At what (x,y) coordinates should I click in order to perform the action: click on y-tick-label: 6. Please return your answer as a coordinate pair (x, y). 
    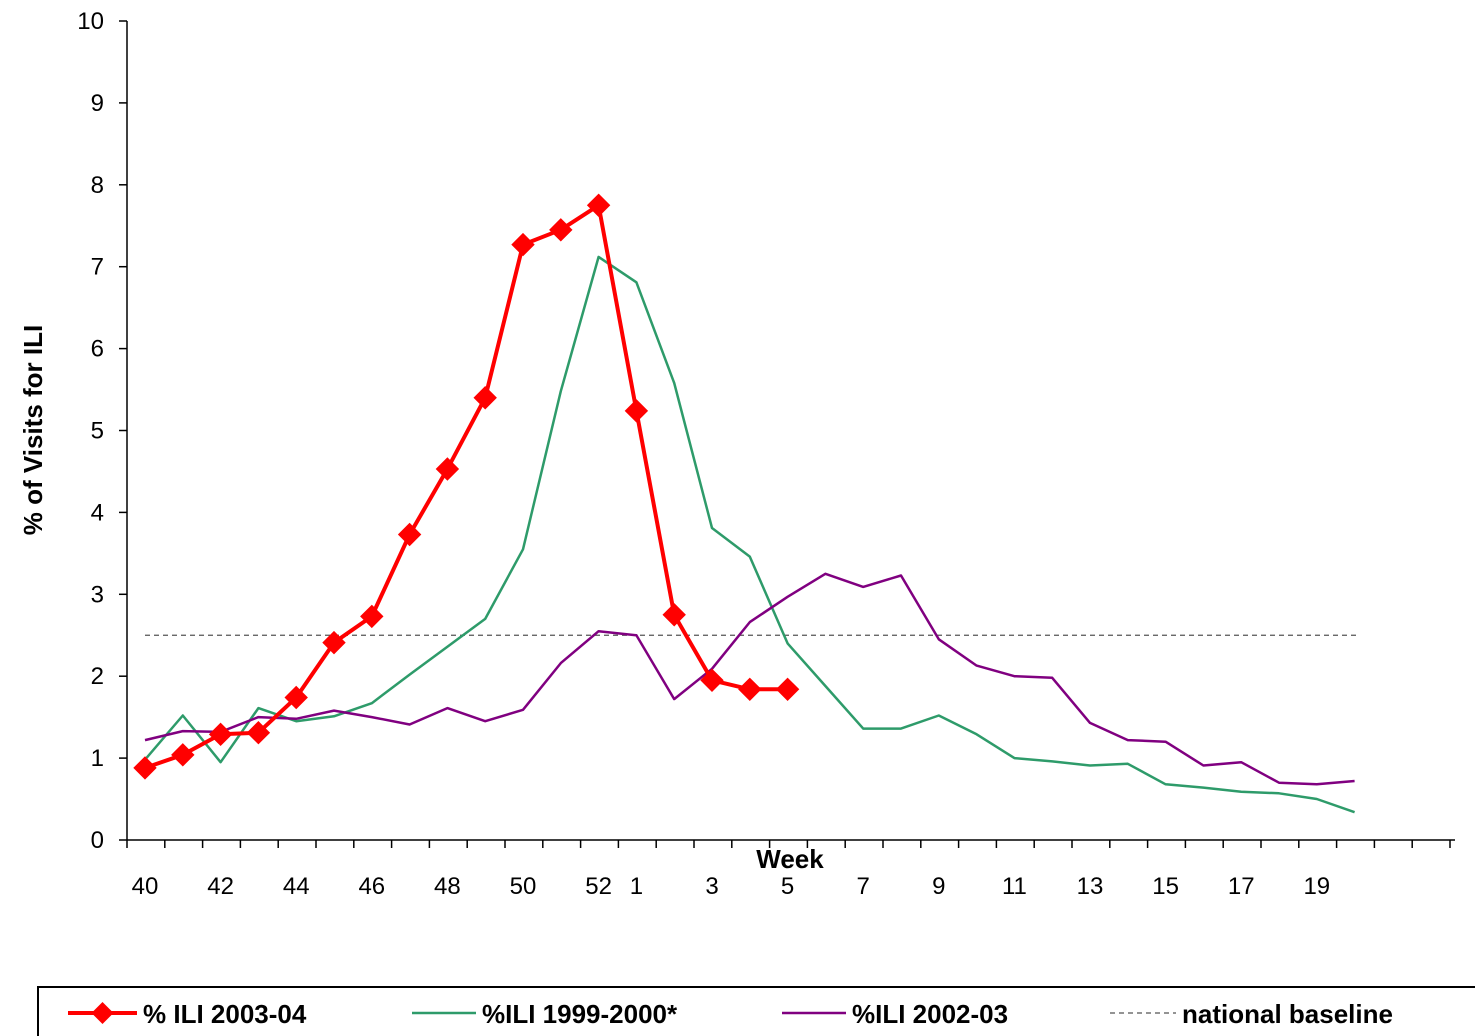
    Looking at the image, I should click on (97, 349).